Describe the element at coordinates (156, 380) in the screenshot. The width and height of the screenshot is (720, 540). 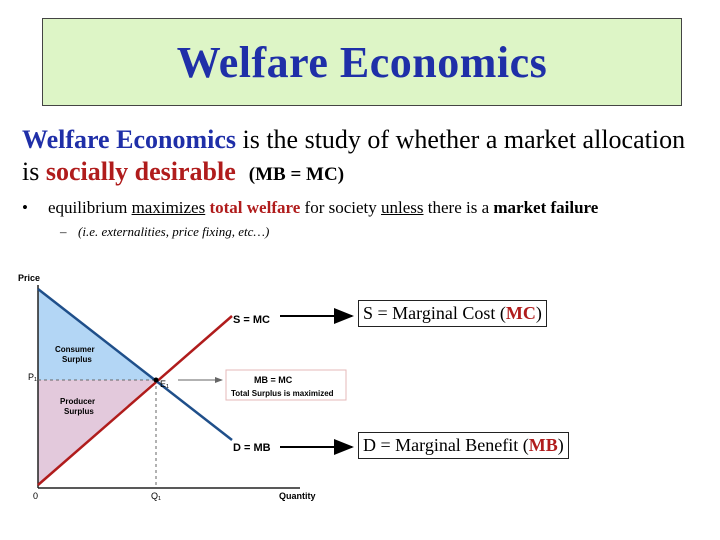
I see `equilibrium-point` at that location.